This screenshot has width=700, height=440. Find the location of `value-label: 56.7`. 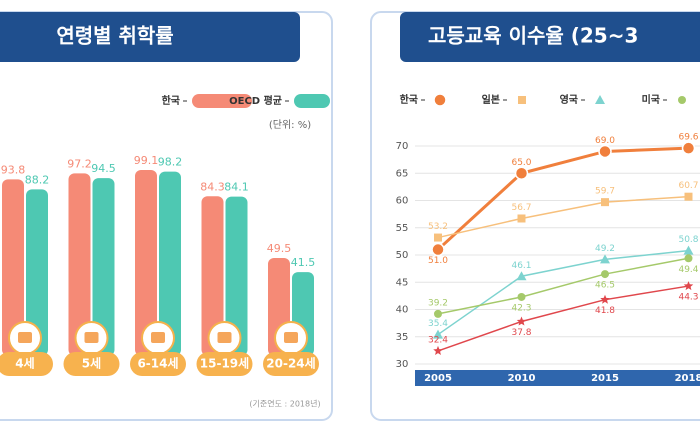

value-label: 56.7 is located at coordinates (521, 208).